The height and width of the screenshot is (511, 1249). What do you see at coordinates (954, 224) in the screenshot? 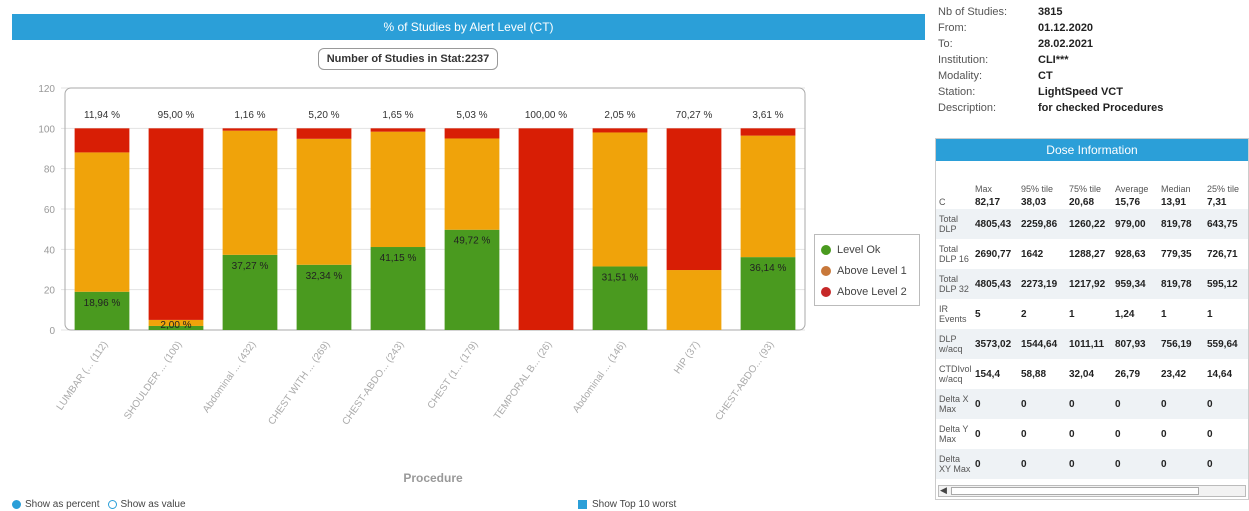
I see `dose-row-label: Total DLP` at bounding box center [954, 224].